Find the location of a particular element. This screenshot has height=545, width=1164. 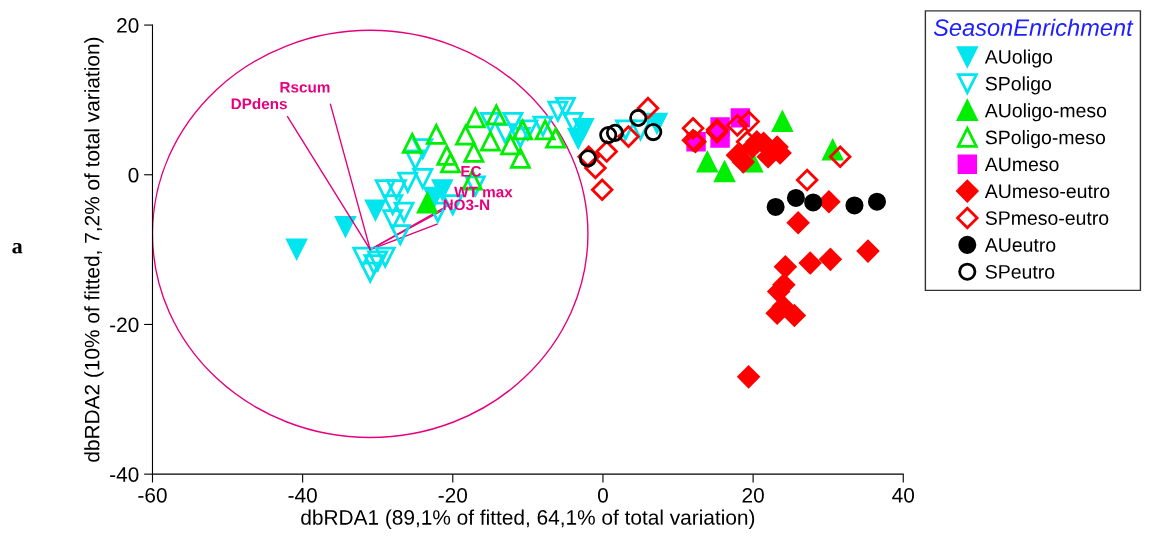

x-tick-label: 40 is located at coordinates (903, 495).